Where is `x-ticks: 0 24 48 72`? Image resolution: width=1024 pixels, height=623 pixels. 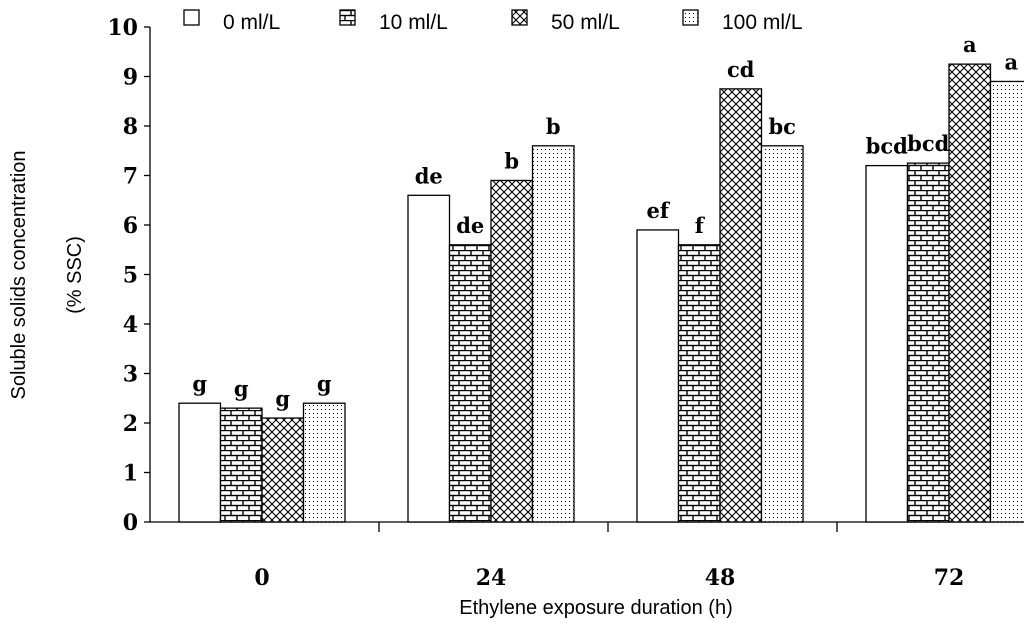
x-ticks: 0 24 48 72 is located at coordinates (609, 556).